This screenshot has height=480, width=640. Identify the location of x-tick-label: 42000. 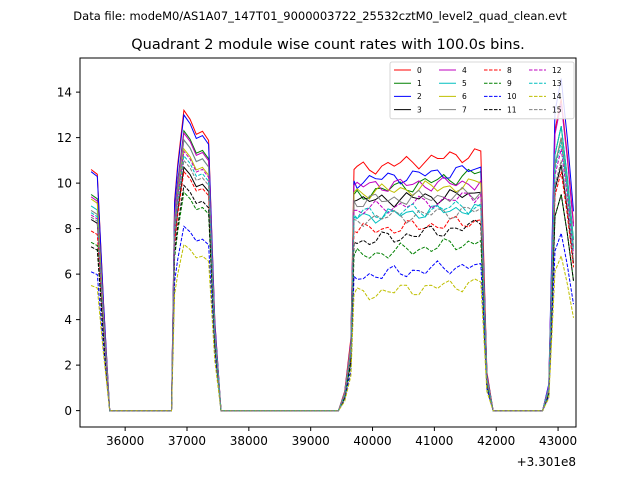
(496, 441).